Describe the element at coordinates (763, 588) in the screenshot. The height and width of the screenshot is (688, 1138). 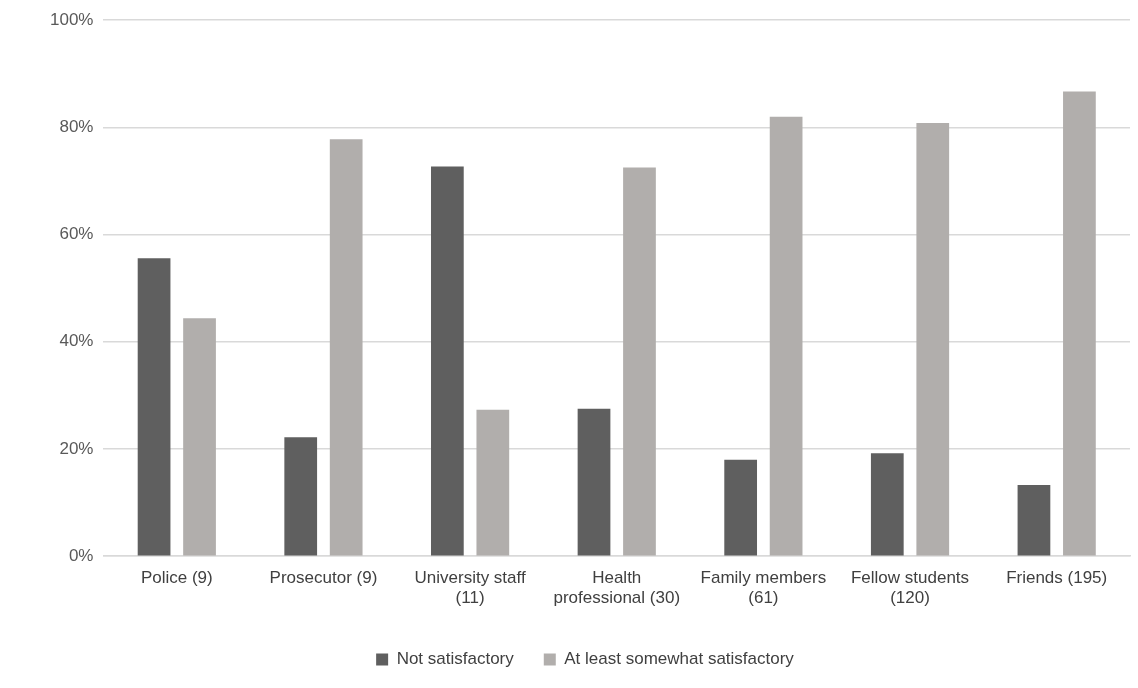
I see `x-tick-label: Family members (61)` at that location.